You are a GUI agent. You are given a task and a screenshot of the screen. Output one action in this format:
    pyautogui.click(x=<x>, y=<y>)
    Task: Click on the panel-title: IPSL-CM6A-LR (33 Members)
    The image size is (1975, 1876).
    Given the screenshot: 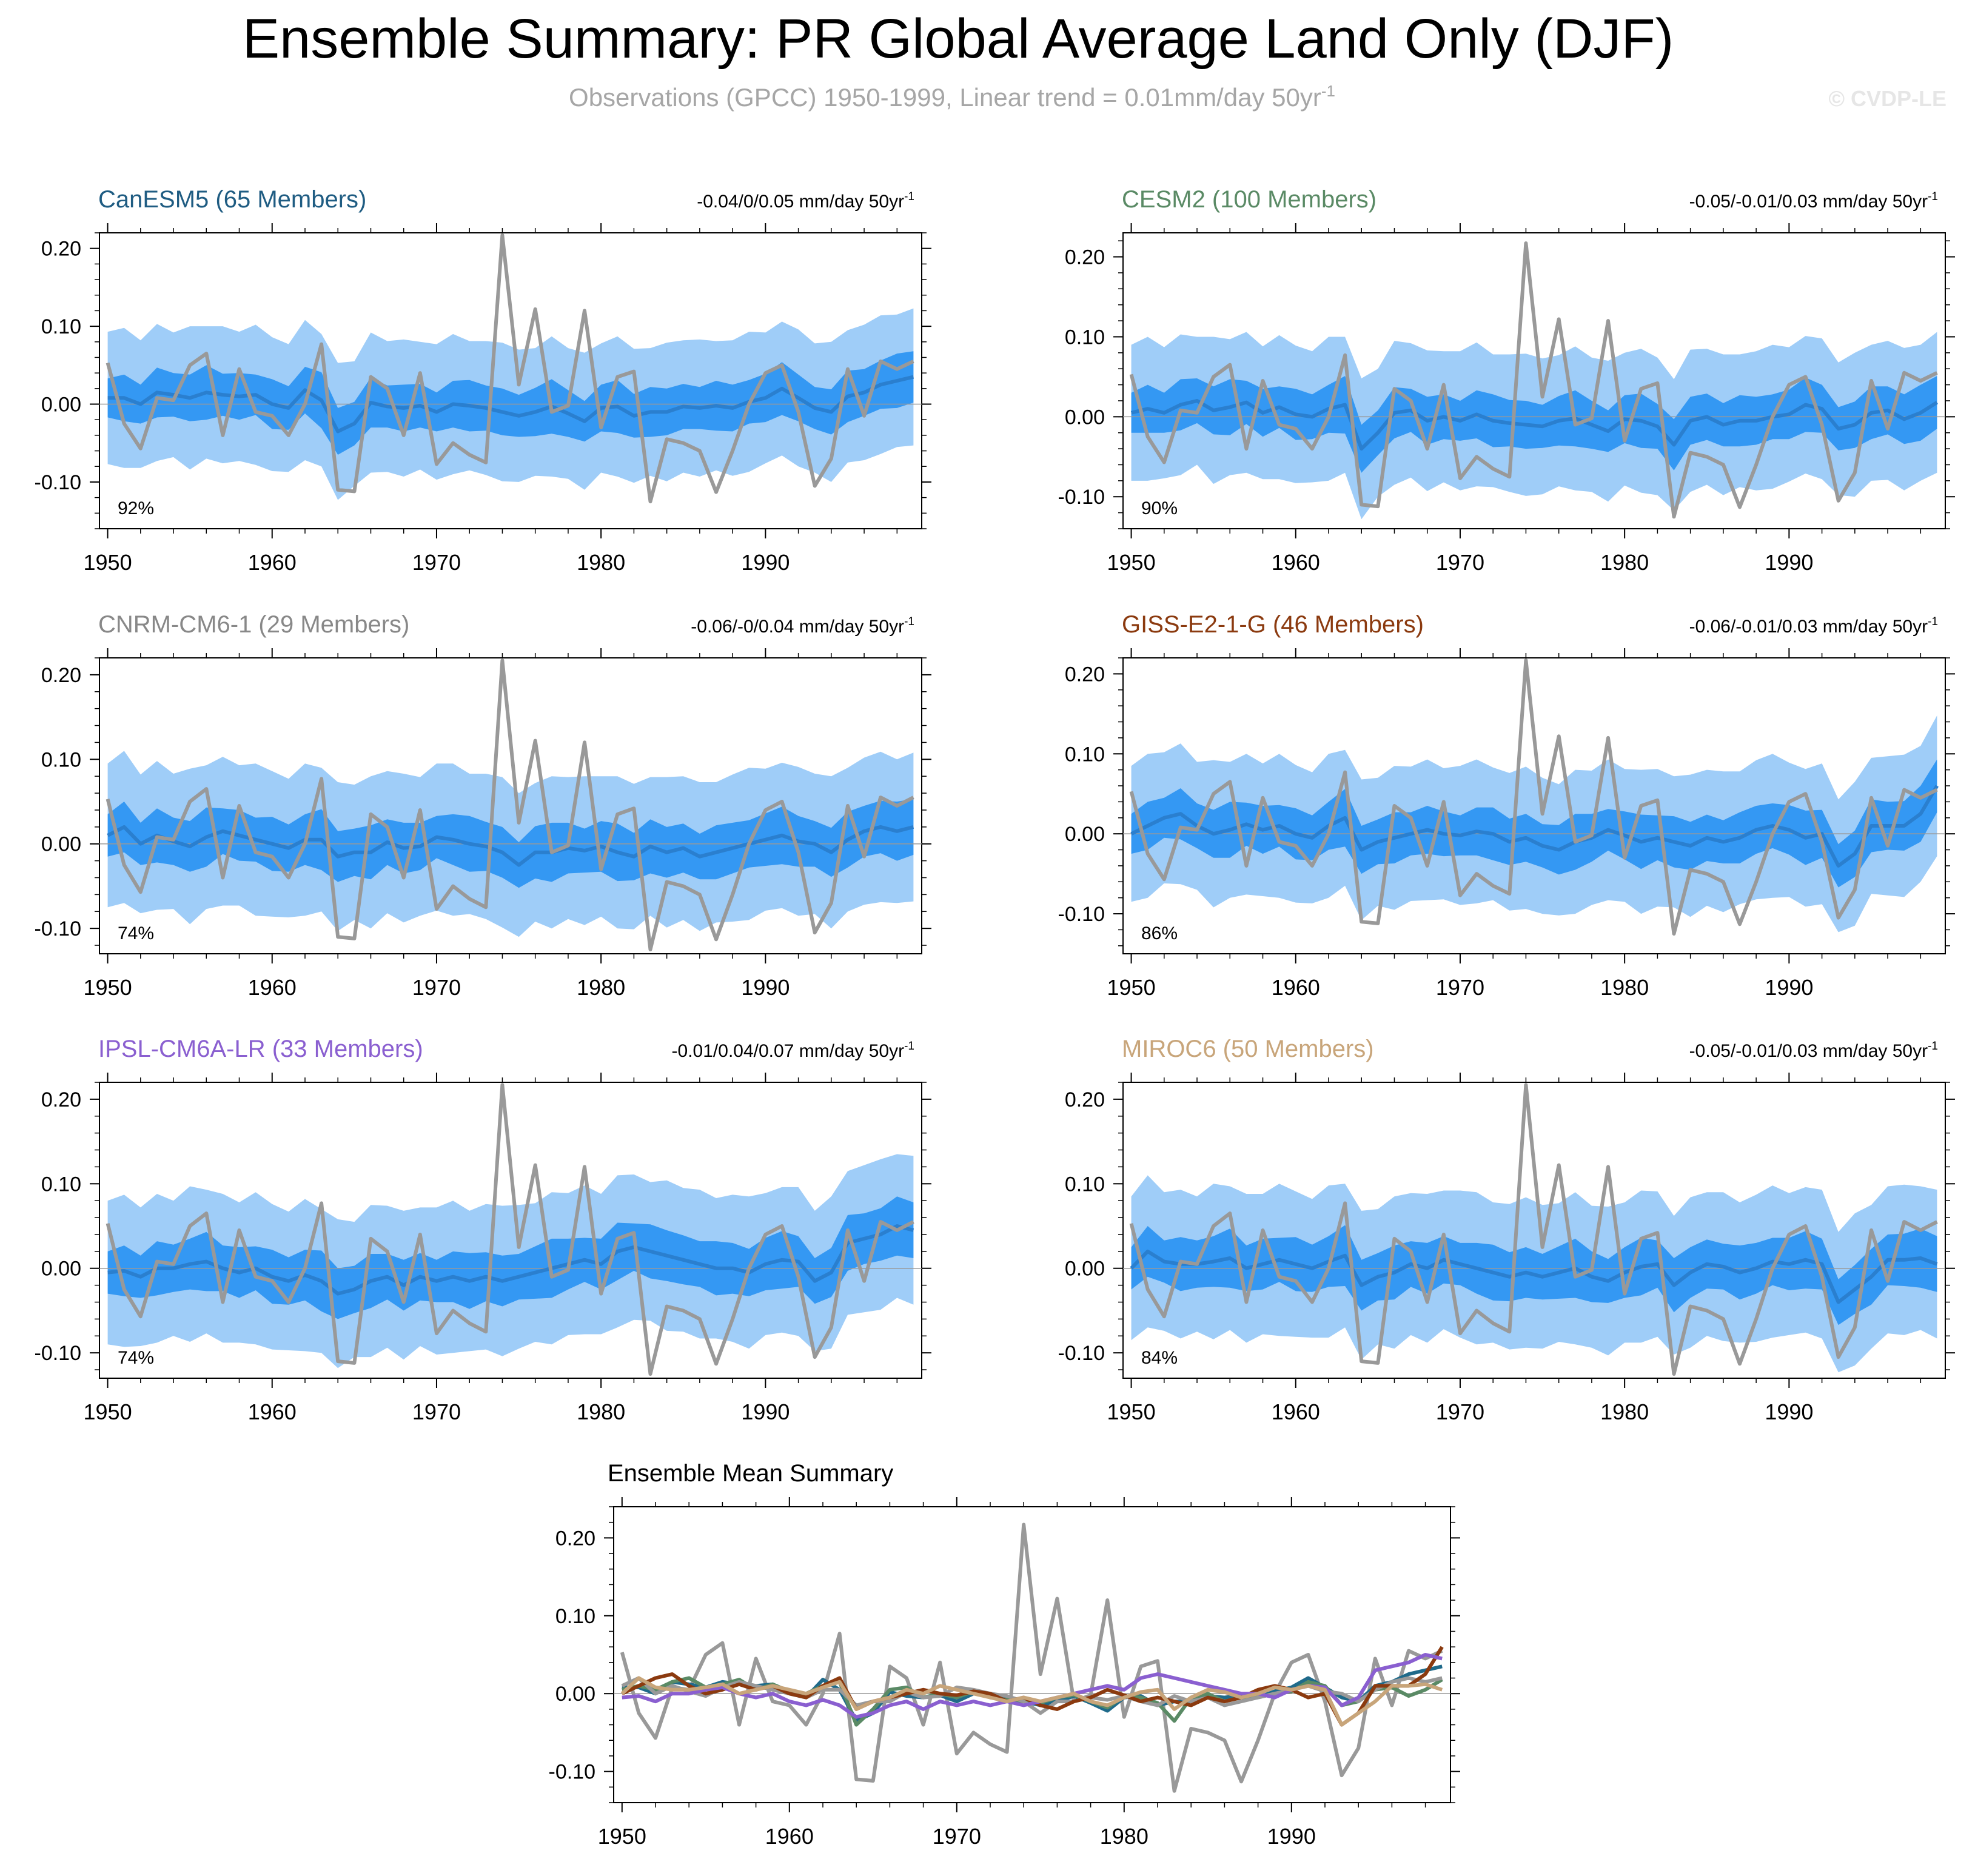 What is the action you would take?
    pyautogui.click(x=260, y=1049)
    